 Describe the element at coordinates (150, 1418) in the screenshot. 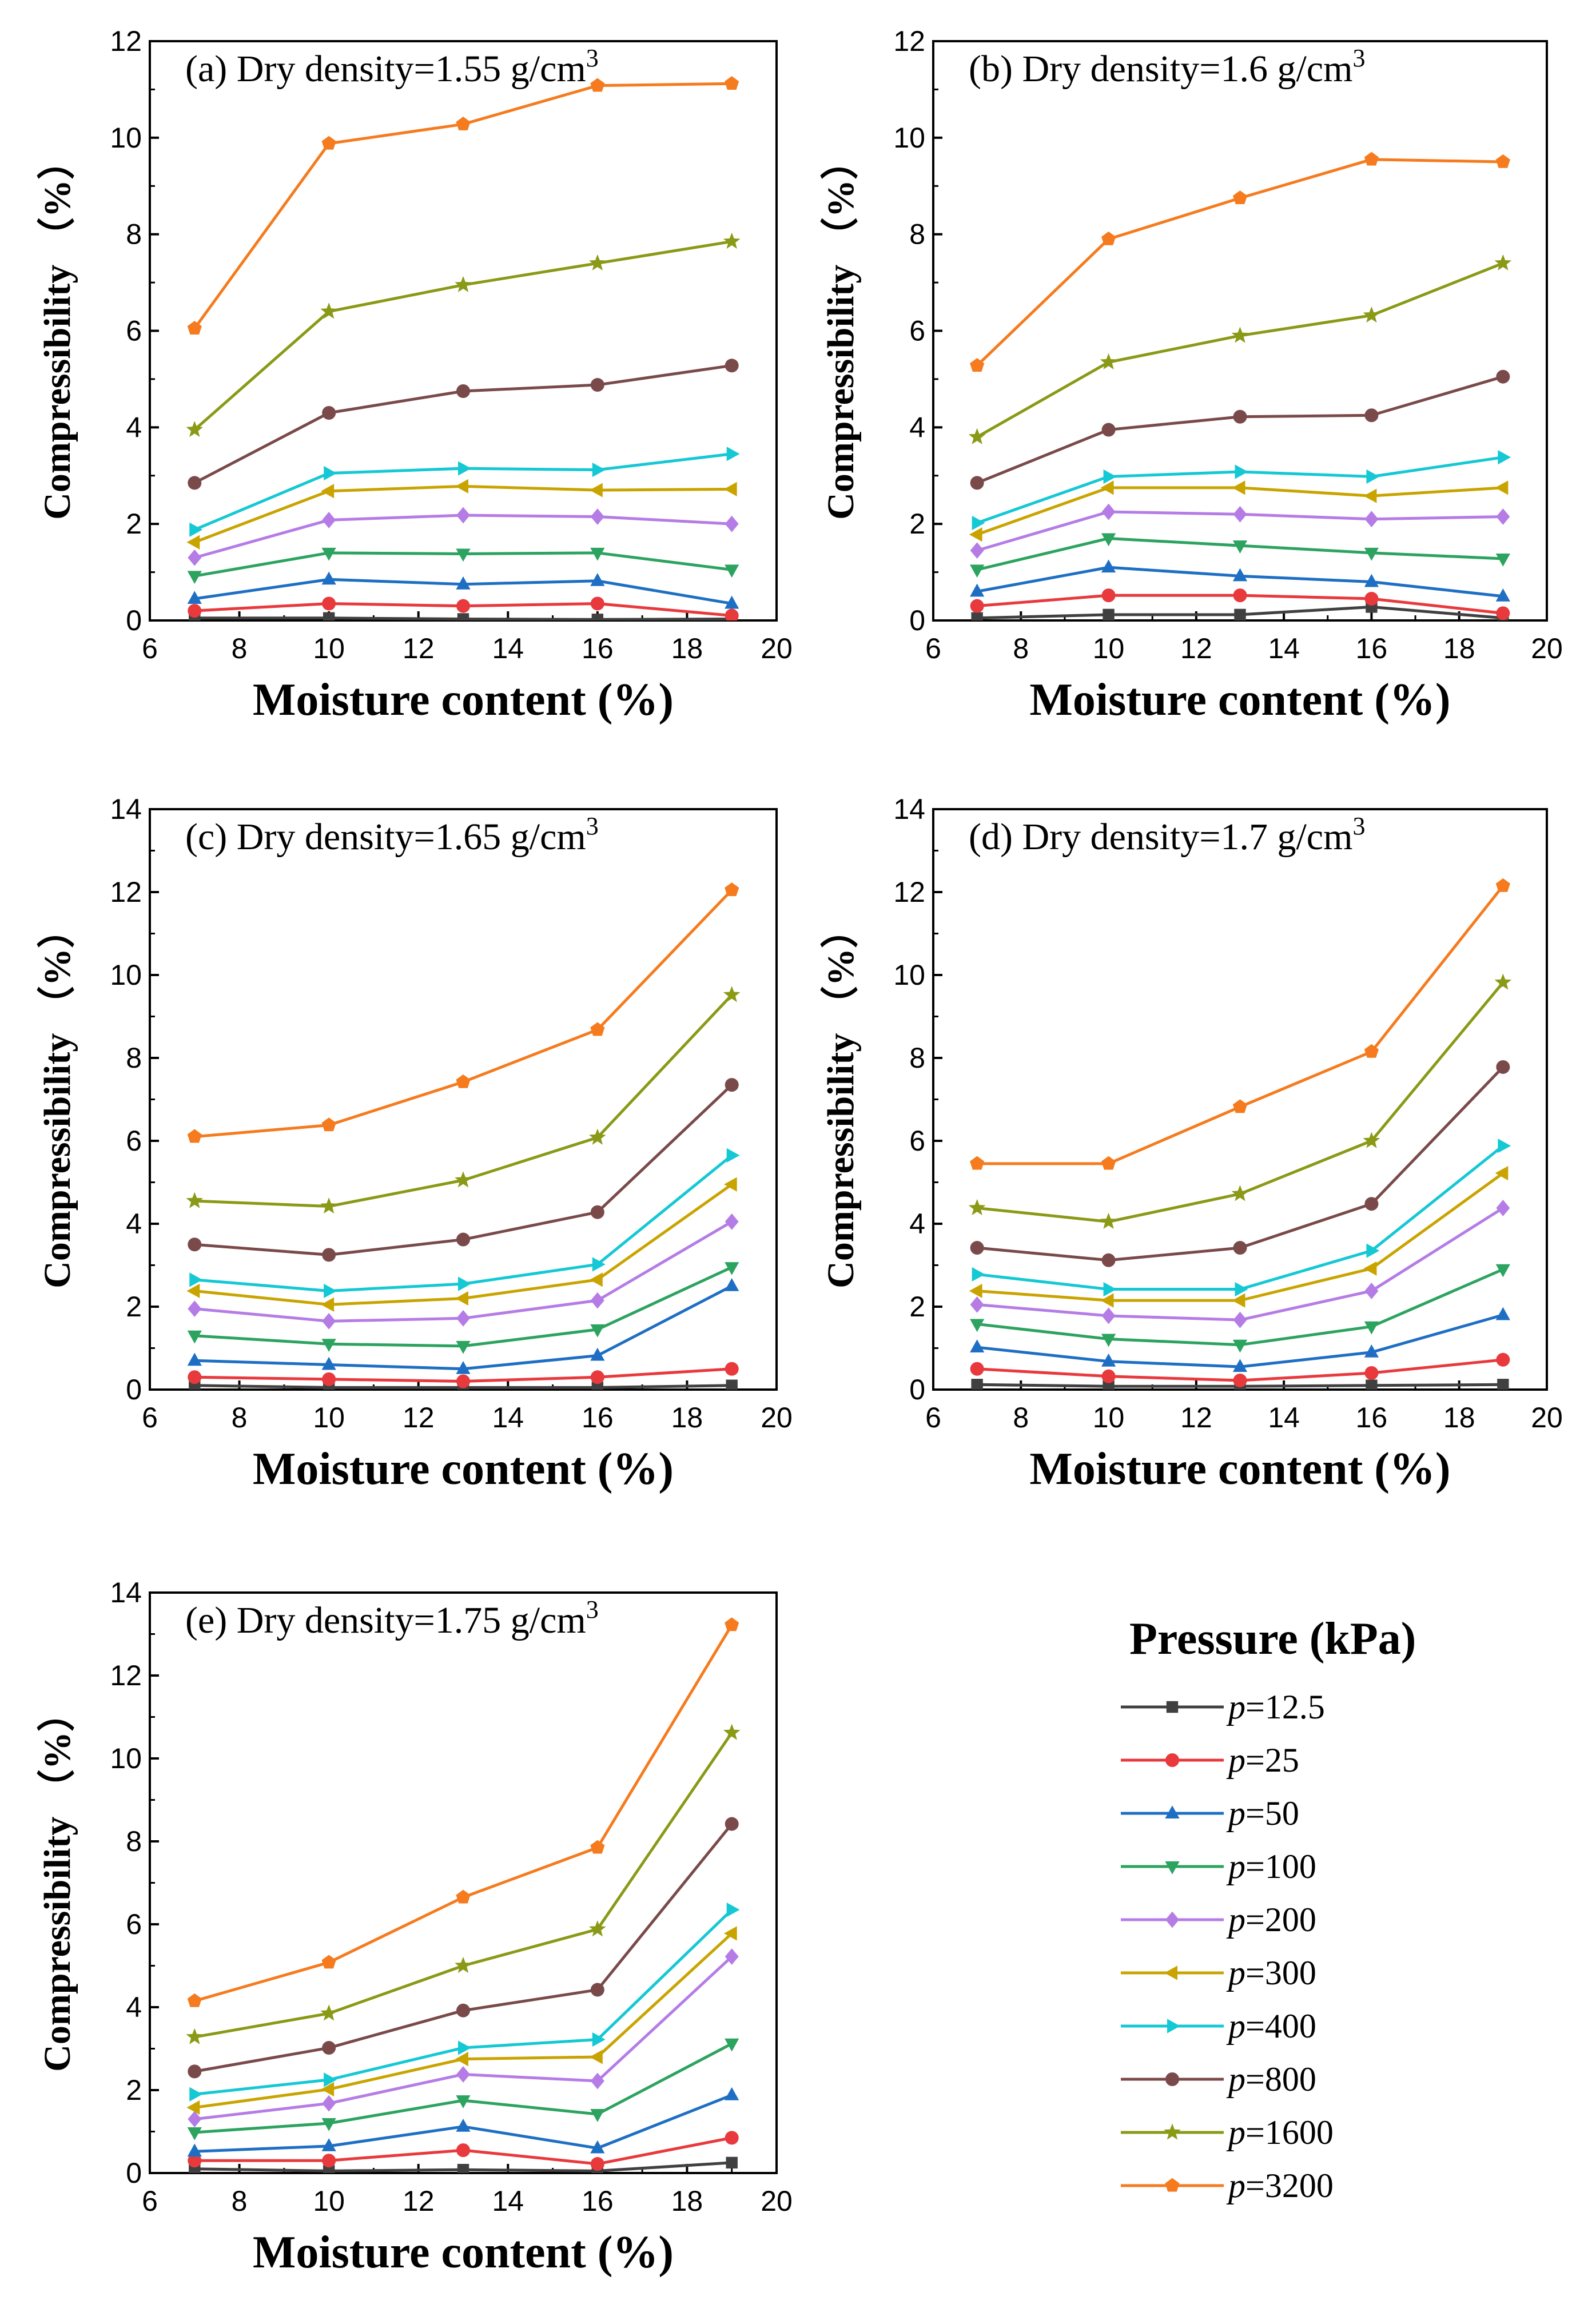

I see `x-tick-label: 6` at that location.